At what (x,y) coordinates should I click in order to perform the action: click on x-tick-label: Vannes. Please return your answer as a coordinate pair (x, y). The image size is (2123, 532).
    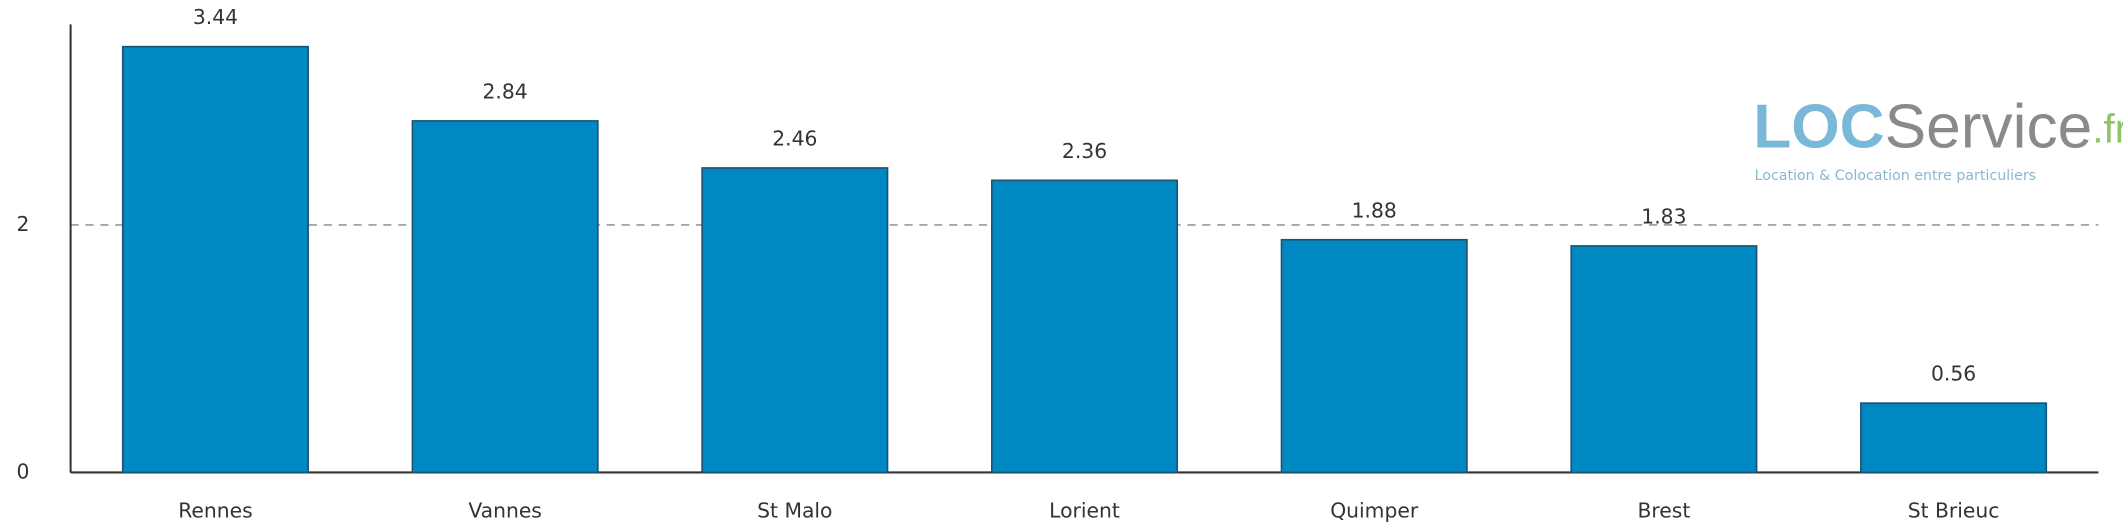
    Looking at the image, I should click on (505, 511).